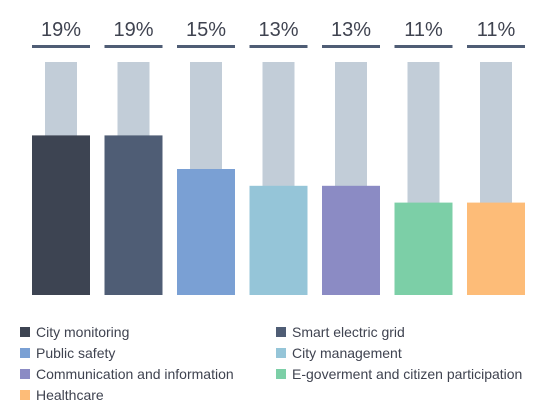 This screenshot has width=550, height=418. I want to click on legend-label: City monitoring, so click(83, 332).